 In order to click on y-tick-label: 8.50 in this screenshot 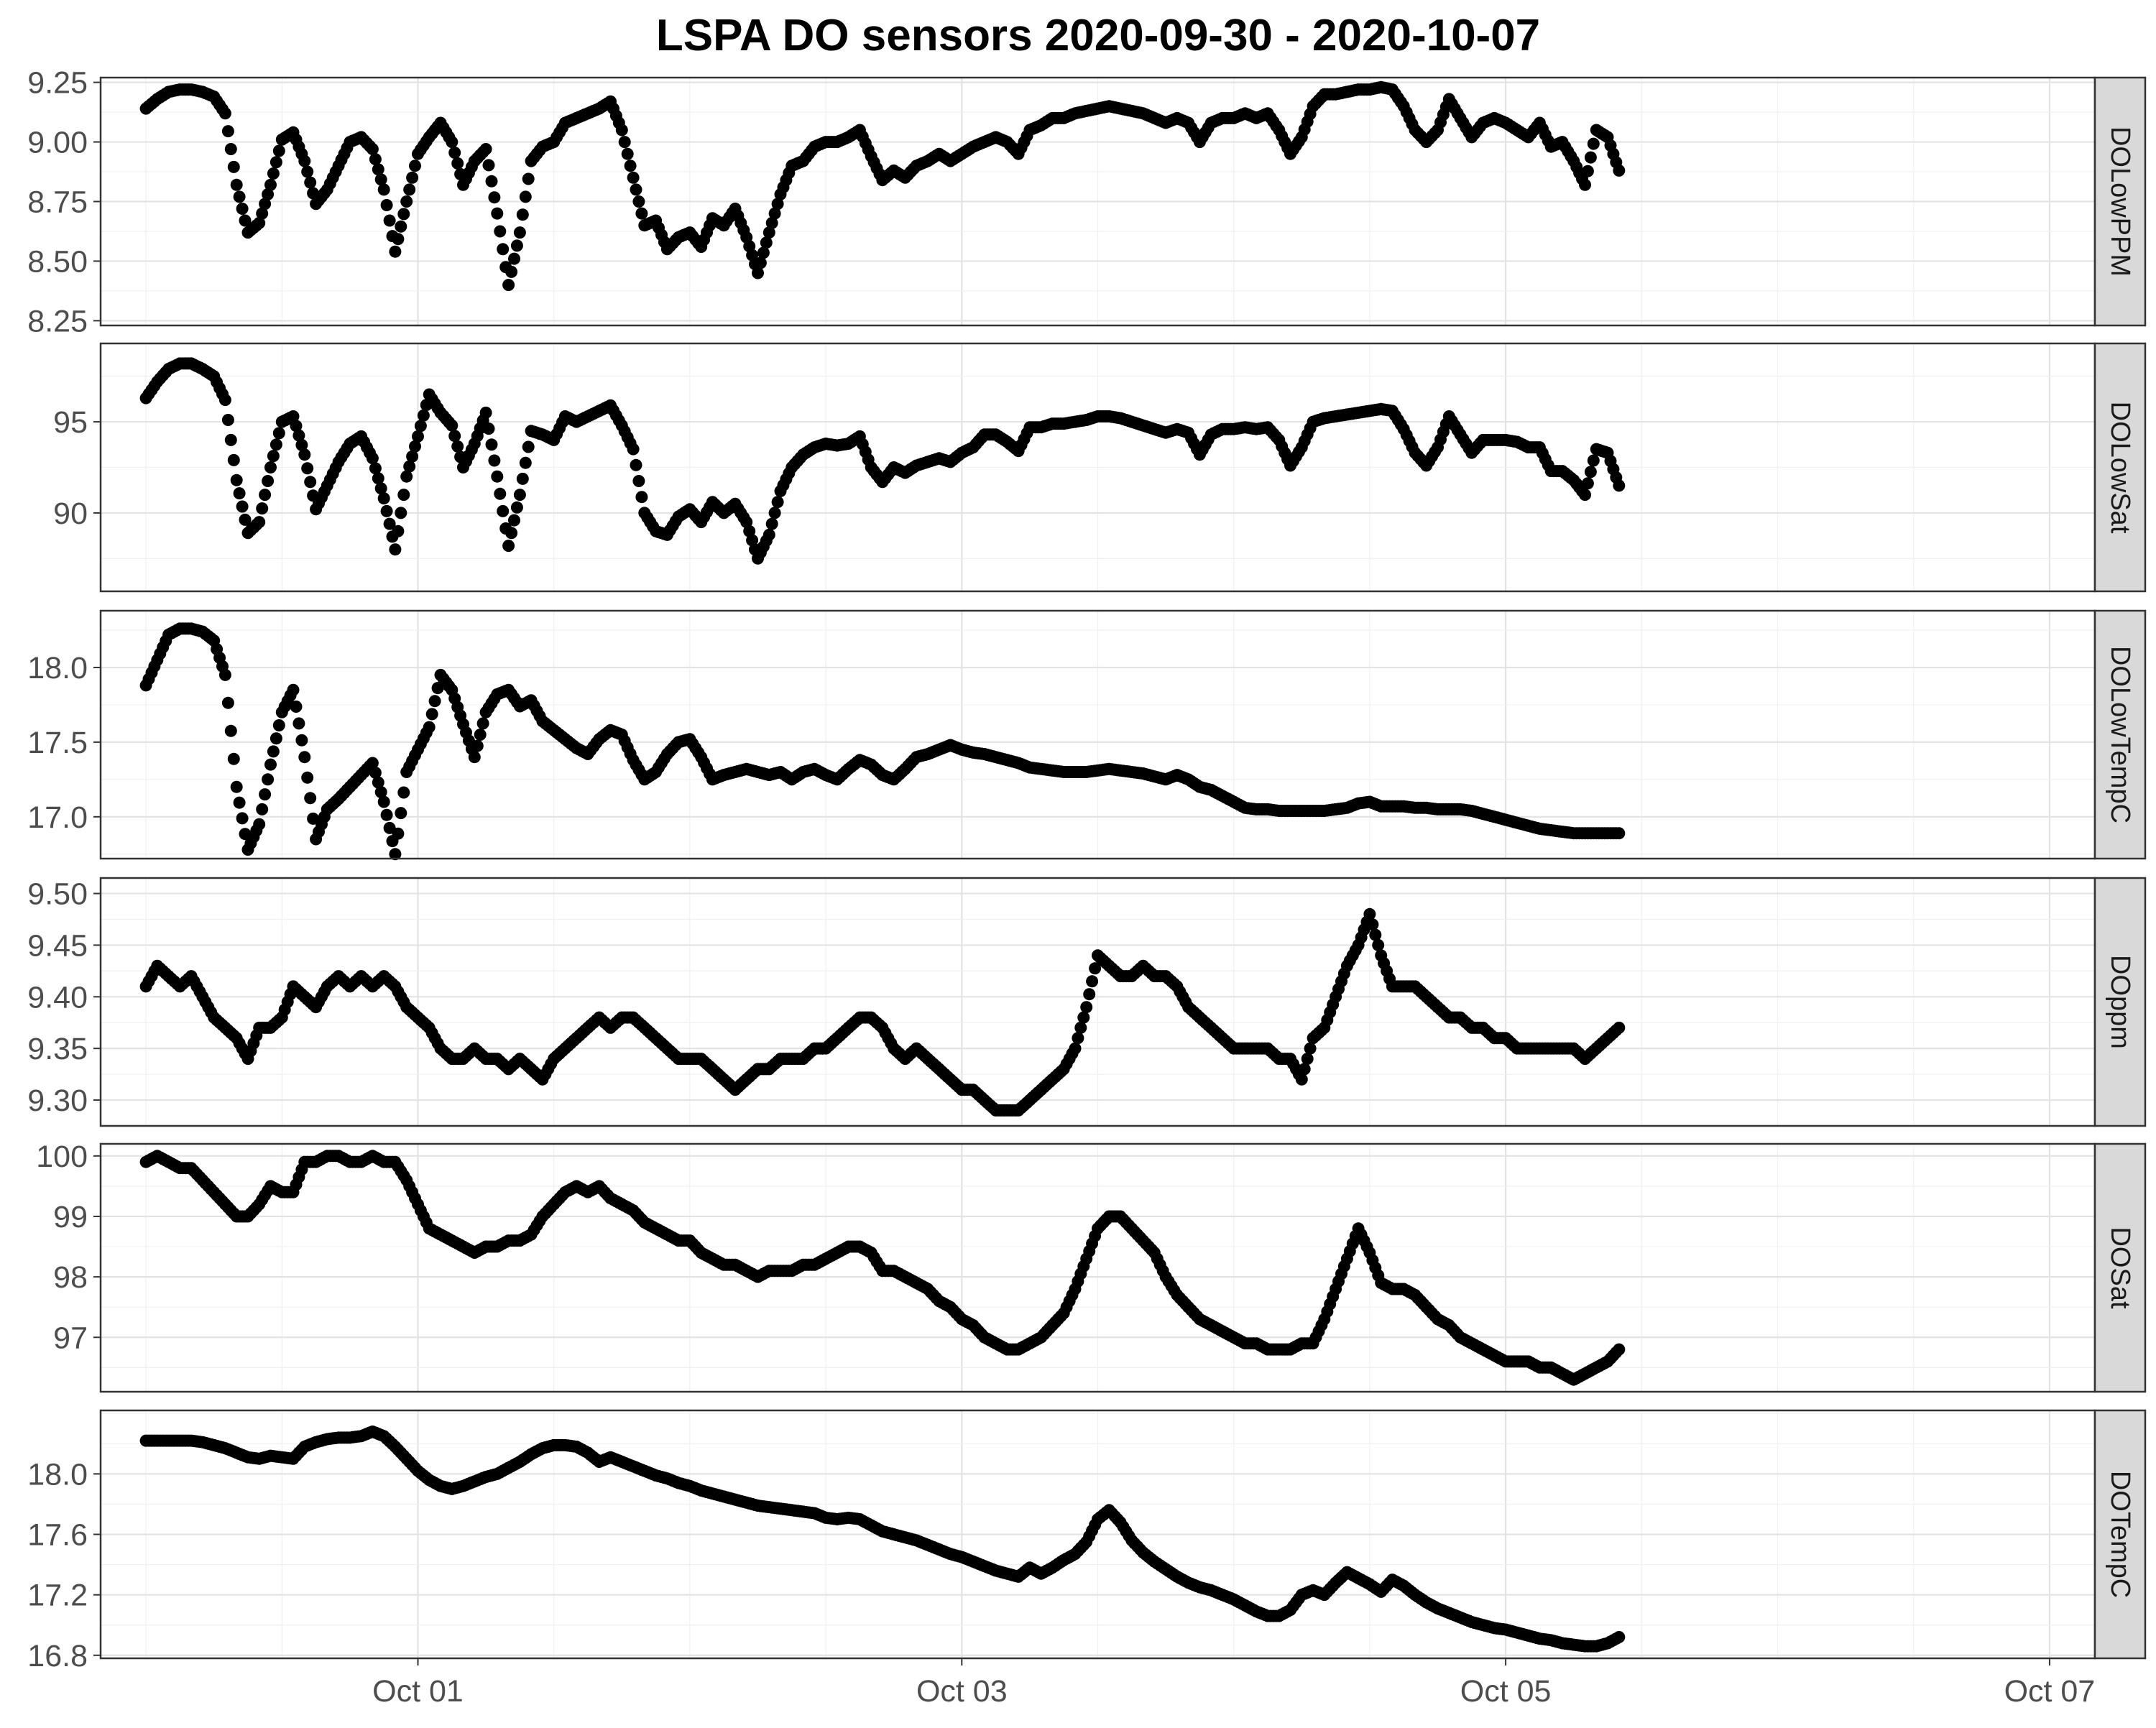, I will do `click(58, 262)`.